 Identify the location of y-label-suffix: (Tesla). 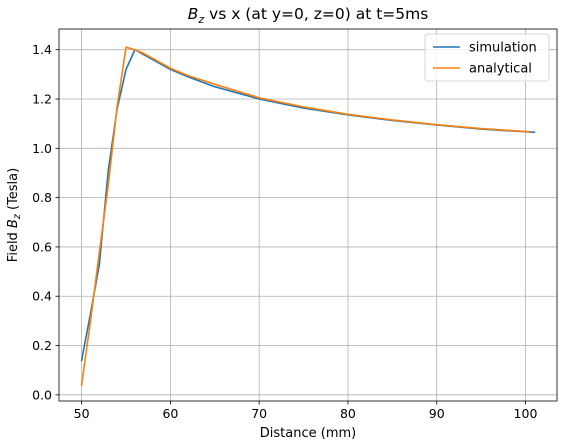
(13, 191).